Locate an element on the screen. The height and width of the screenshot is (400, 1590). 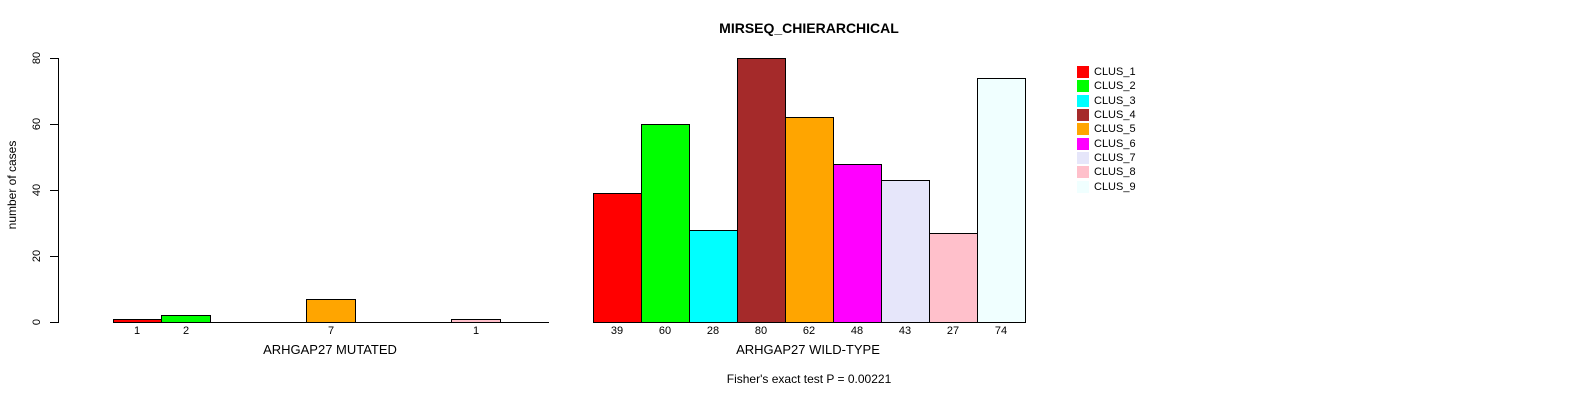
y-tick-label: 20 is located at coordinates (37, 256).